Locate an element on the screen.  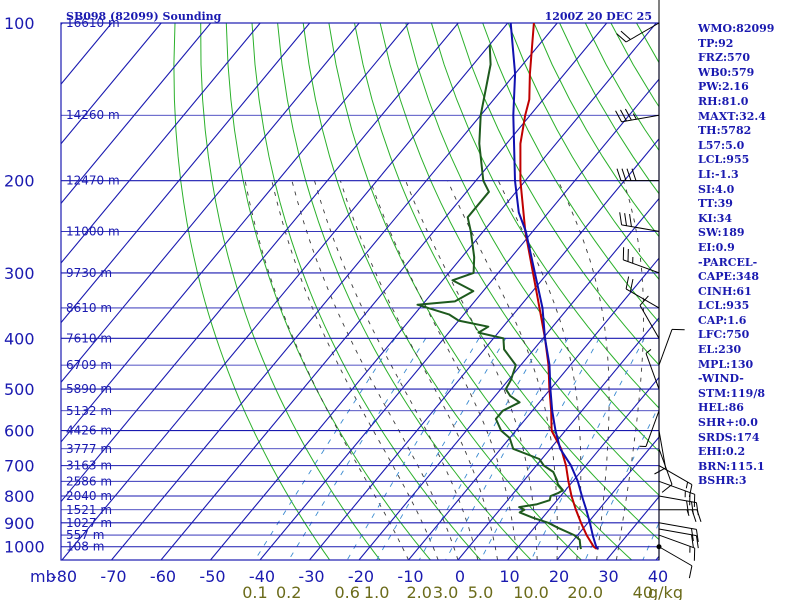
index-item: -WIND- is located at coordinates (721, 379).